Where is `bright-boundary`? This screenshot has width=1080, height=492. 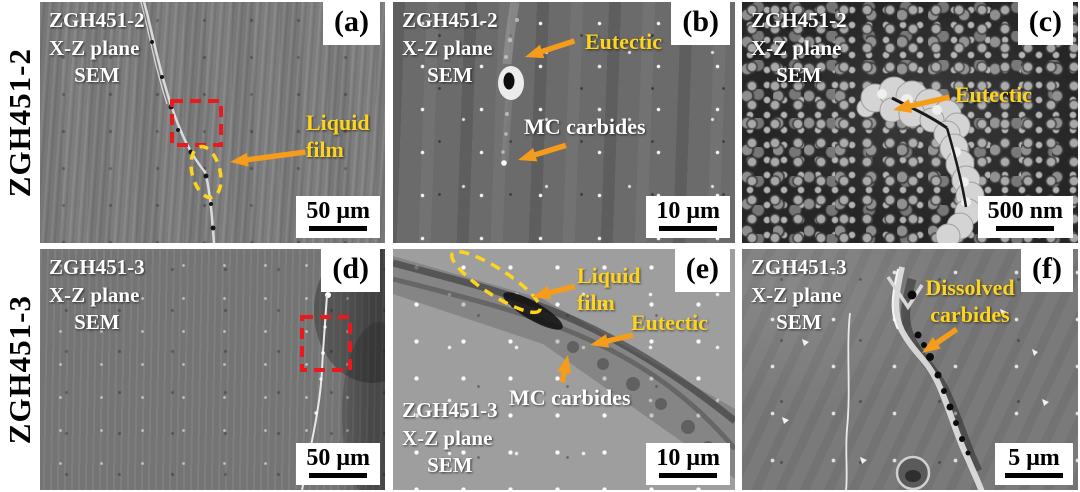 bright-boundary is located at coordinates (939, 378).